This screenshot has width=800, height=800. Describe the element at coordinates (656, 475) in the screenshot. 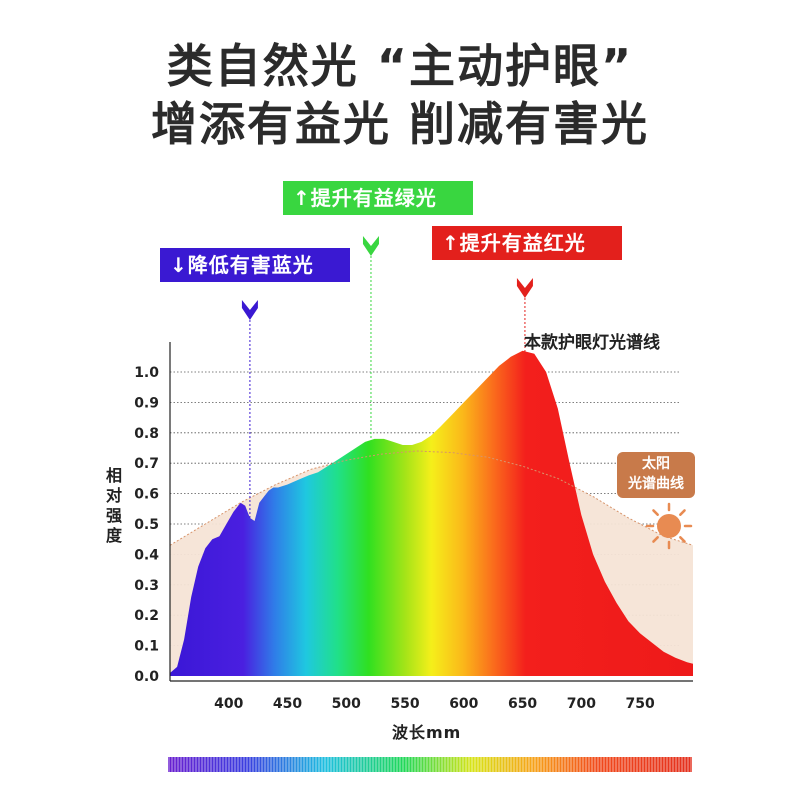

I see `sun-curve-badge: 太阳 光谱曲线` at that location.